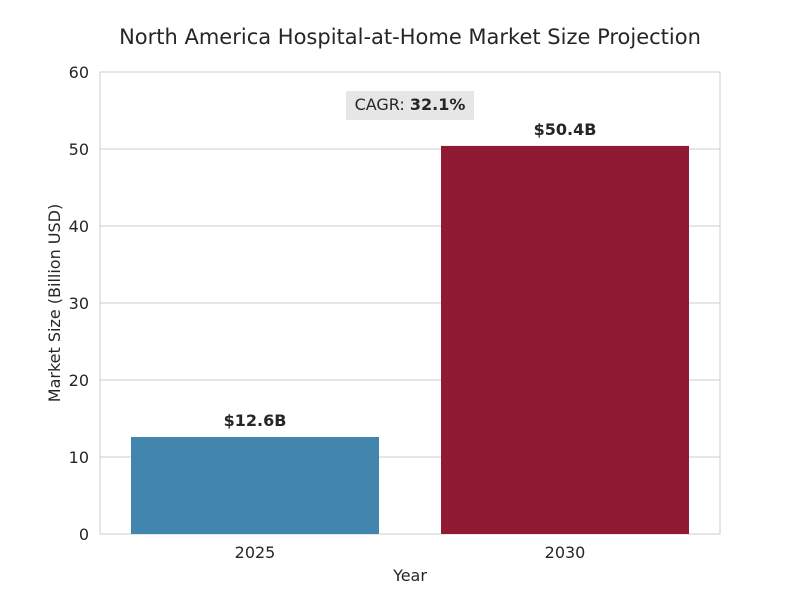 Image resolution: width=800 pixels, height=600 pixels. I want to click on y-tick-label: 50, so click(79, 149).